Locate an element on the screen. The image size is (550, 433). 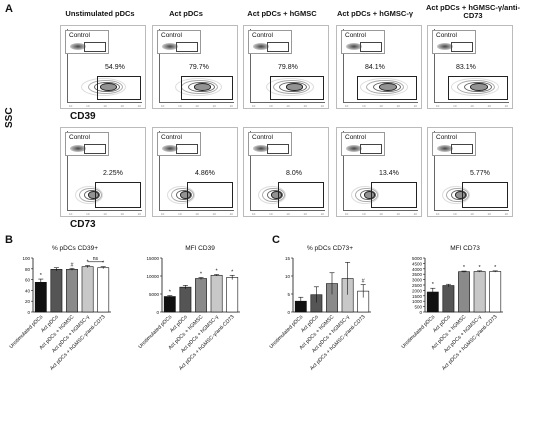
flow-plot-row1-3: Control 79.8% 10 10 10 10 10 is located at coordinates (286, 67).